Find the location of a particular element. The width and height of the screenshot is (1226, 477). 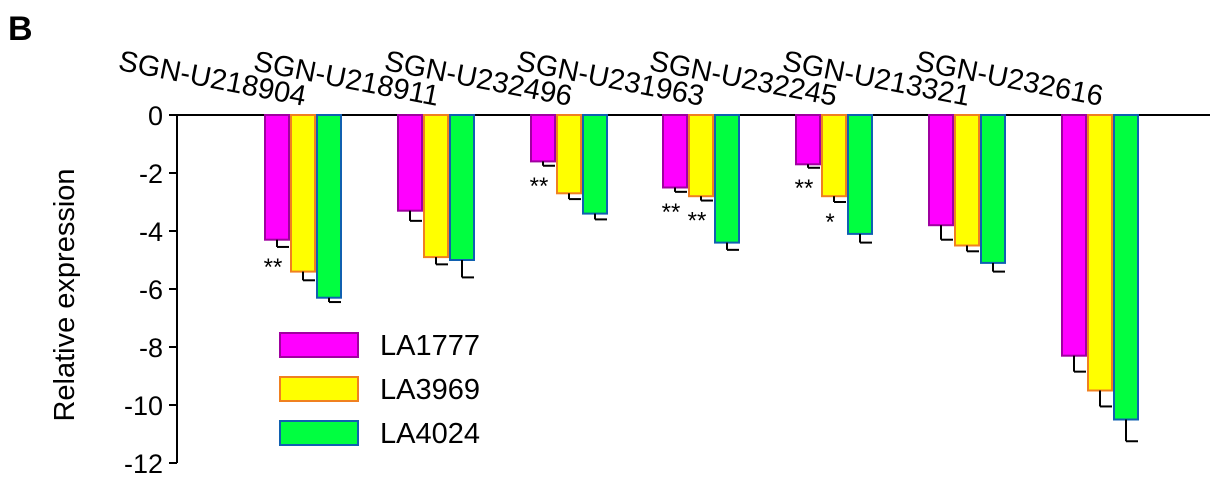

y-tick-label: -6 is located at coordinates (151, 290).